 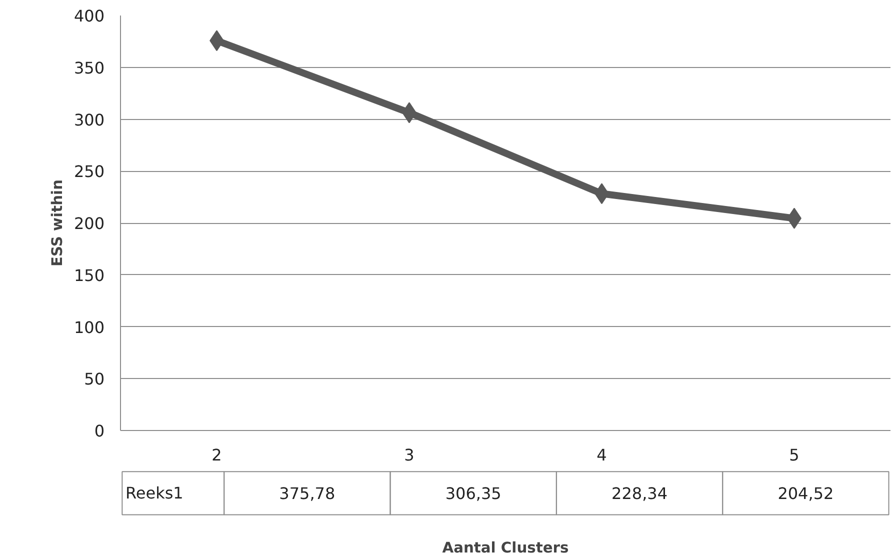 I want to click on data-label: 306,35, so click(x=473, y=494).